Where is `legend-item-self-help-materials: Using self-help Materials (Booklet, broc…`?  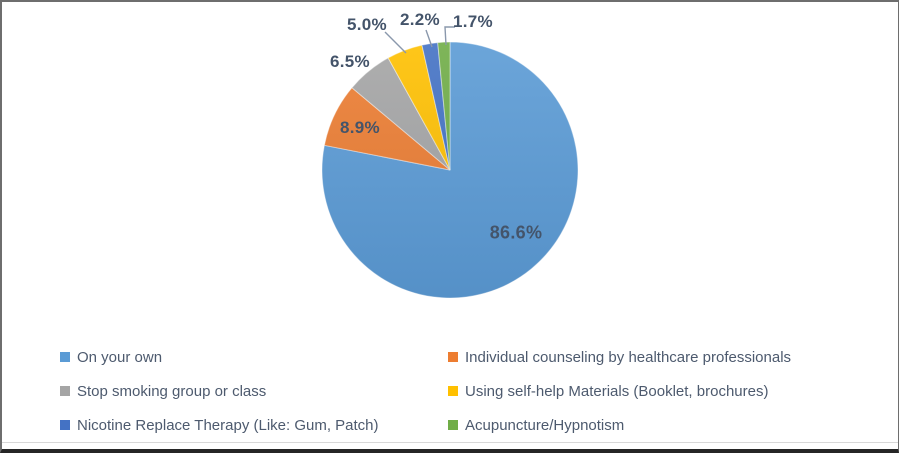 legend-item-self-help-materials: Using self-help Materials (Booklet, broc… is located at coordinates (654, 391).